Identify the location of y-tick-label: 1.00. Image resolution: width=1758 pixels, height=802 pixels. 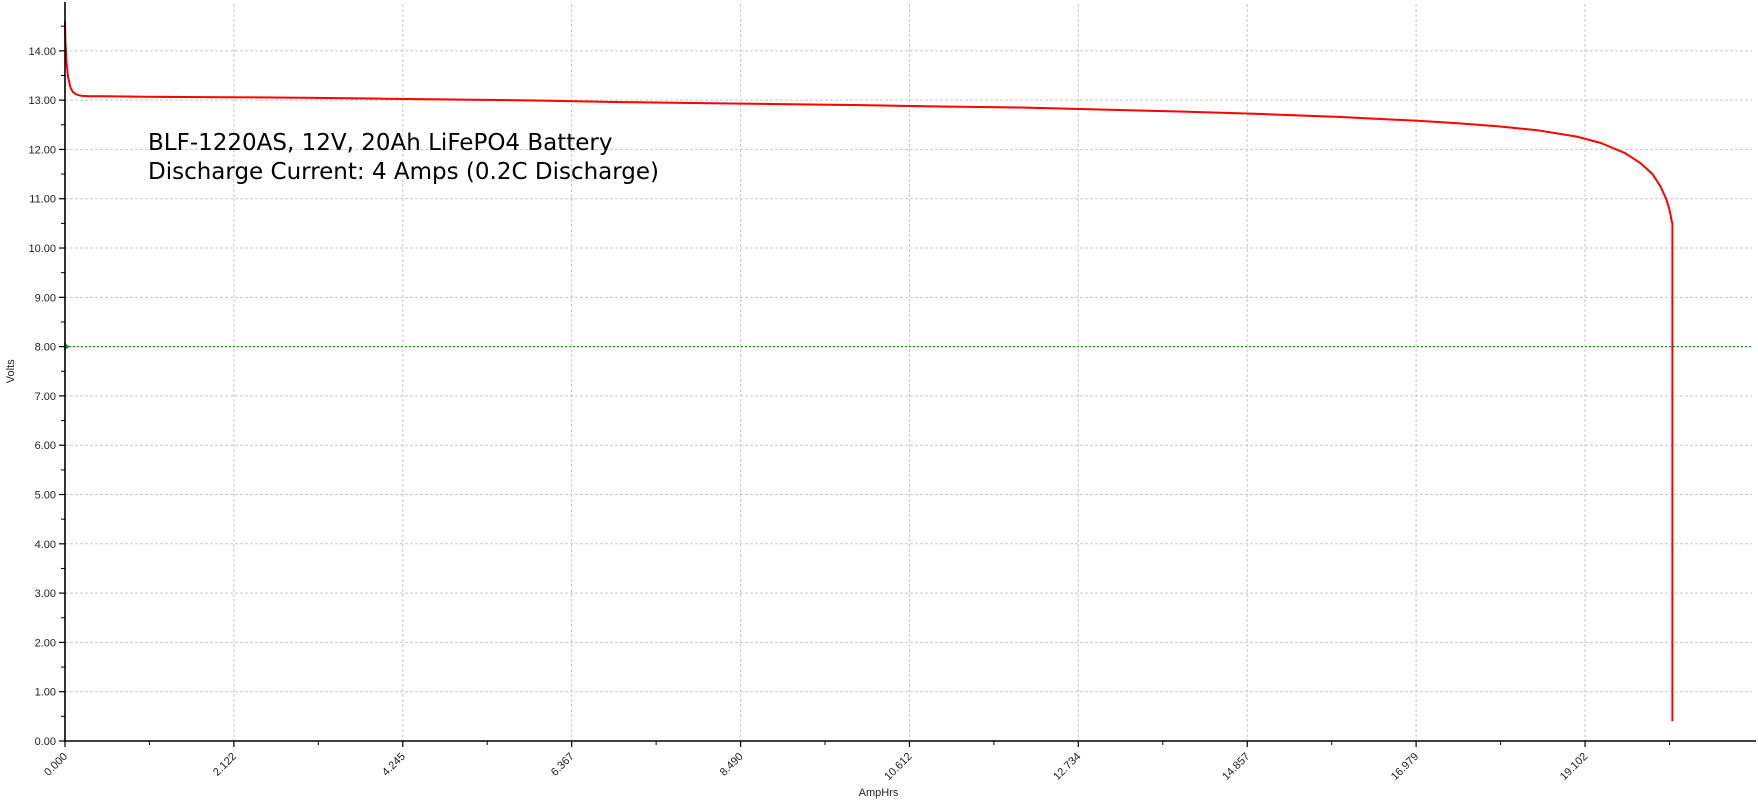
(45, 693).